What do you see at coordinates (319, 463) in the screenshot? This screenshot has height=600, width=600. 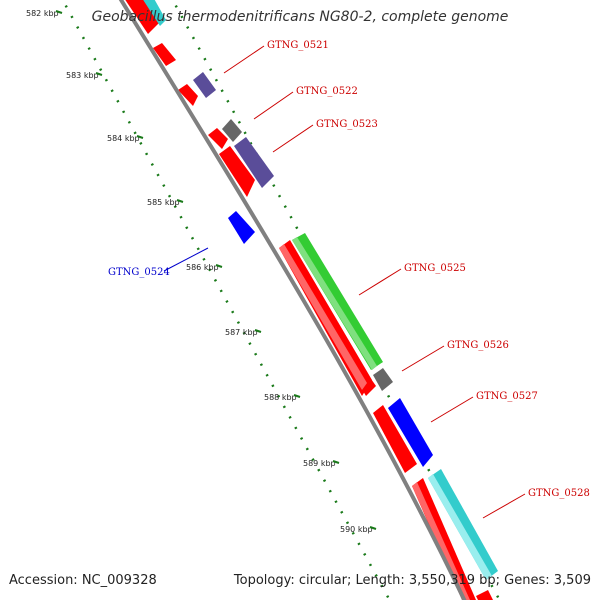 I see `ruler-tick-label: 589 kbp` at bounding box center [319, 463].